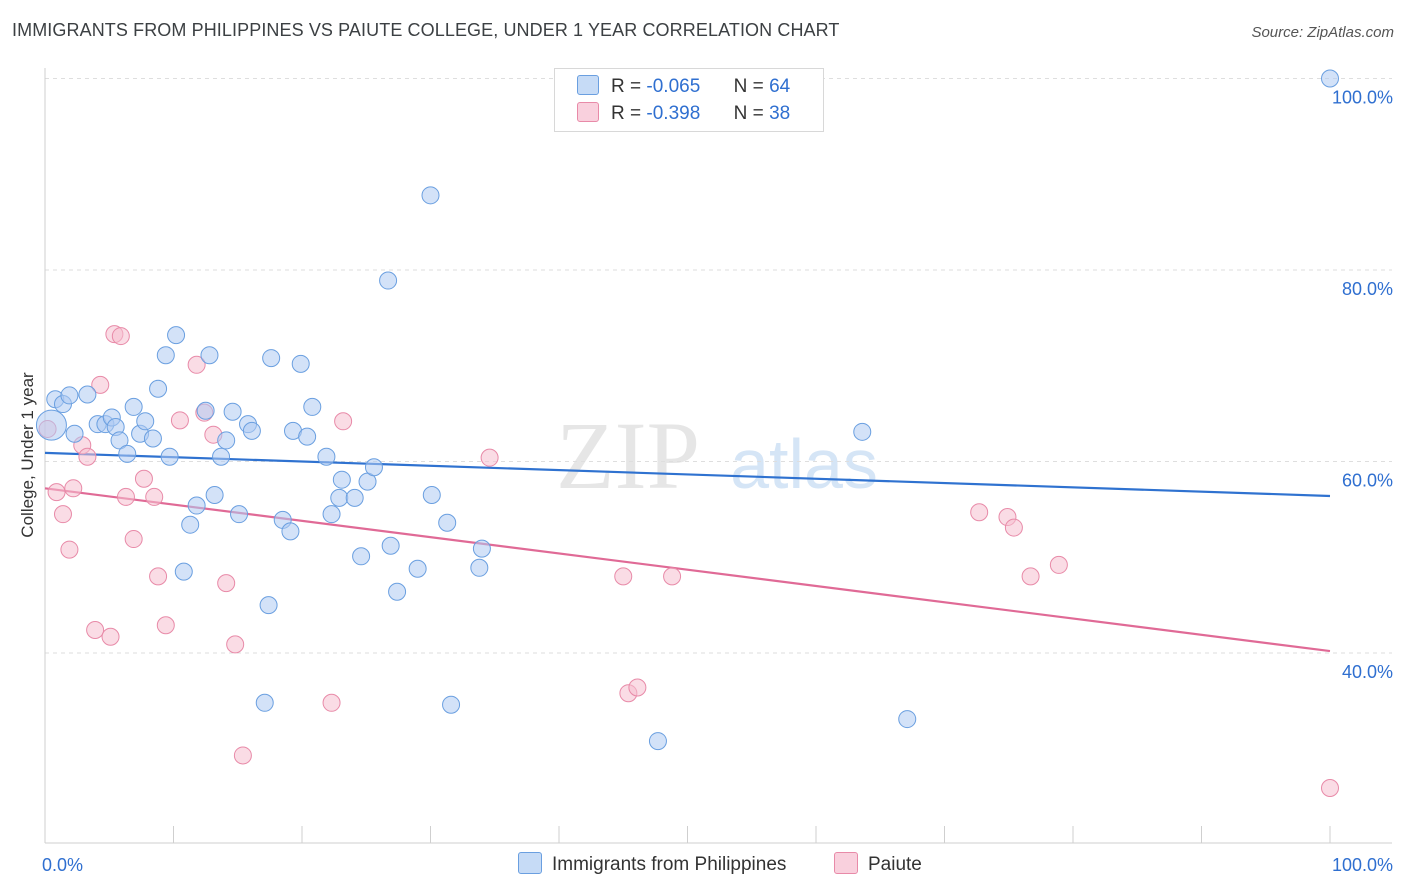  What do you see at coordinates (1362, 98) in the screenshot?
I see `y-tick-label: 100.0%` at bounding box center [1362, 98].